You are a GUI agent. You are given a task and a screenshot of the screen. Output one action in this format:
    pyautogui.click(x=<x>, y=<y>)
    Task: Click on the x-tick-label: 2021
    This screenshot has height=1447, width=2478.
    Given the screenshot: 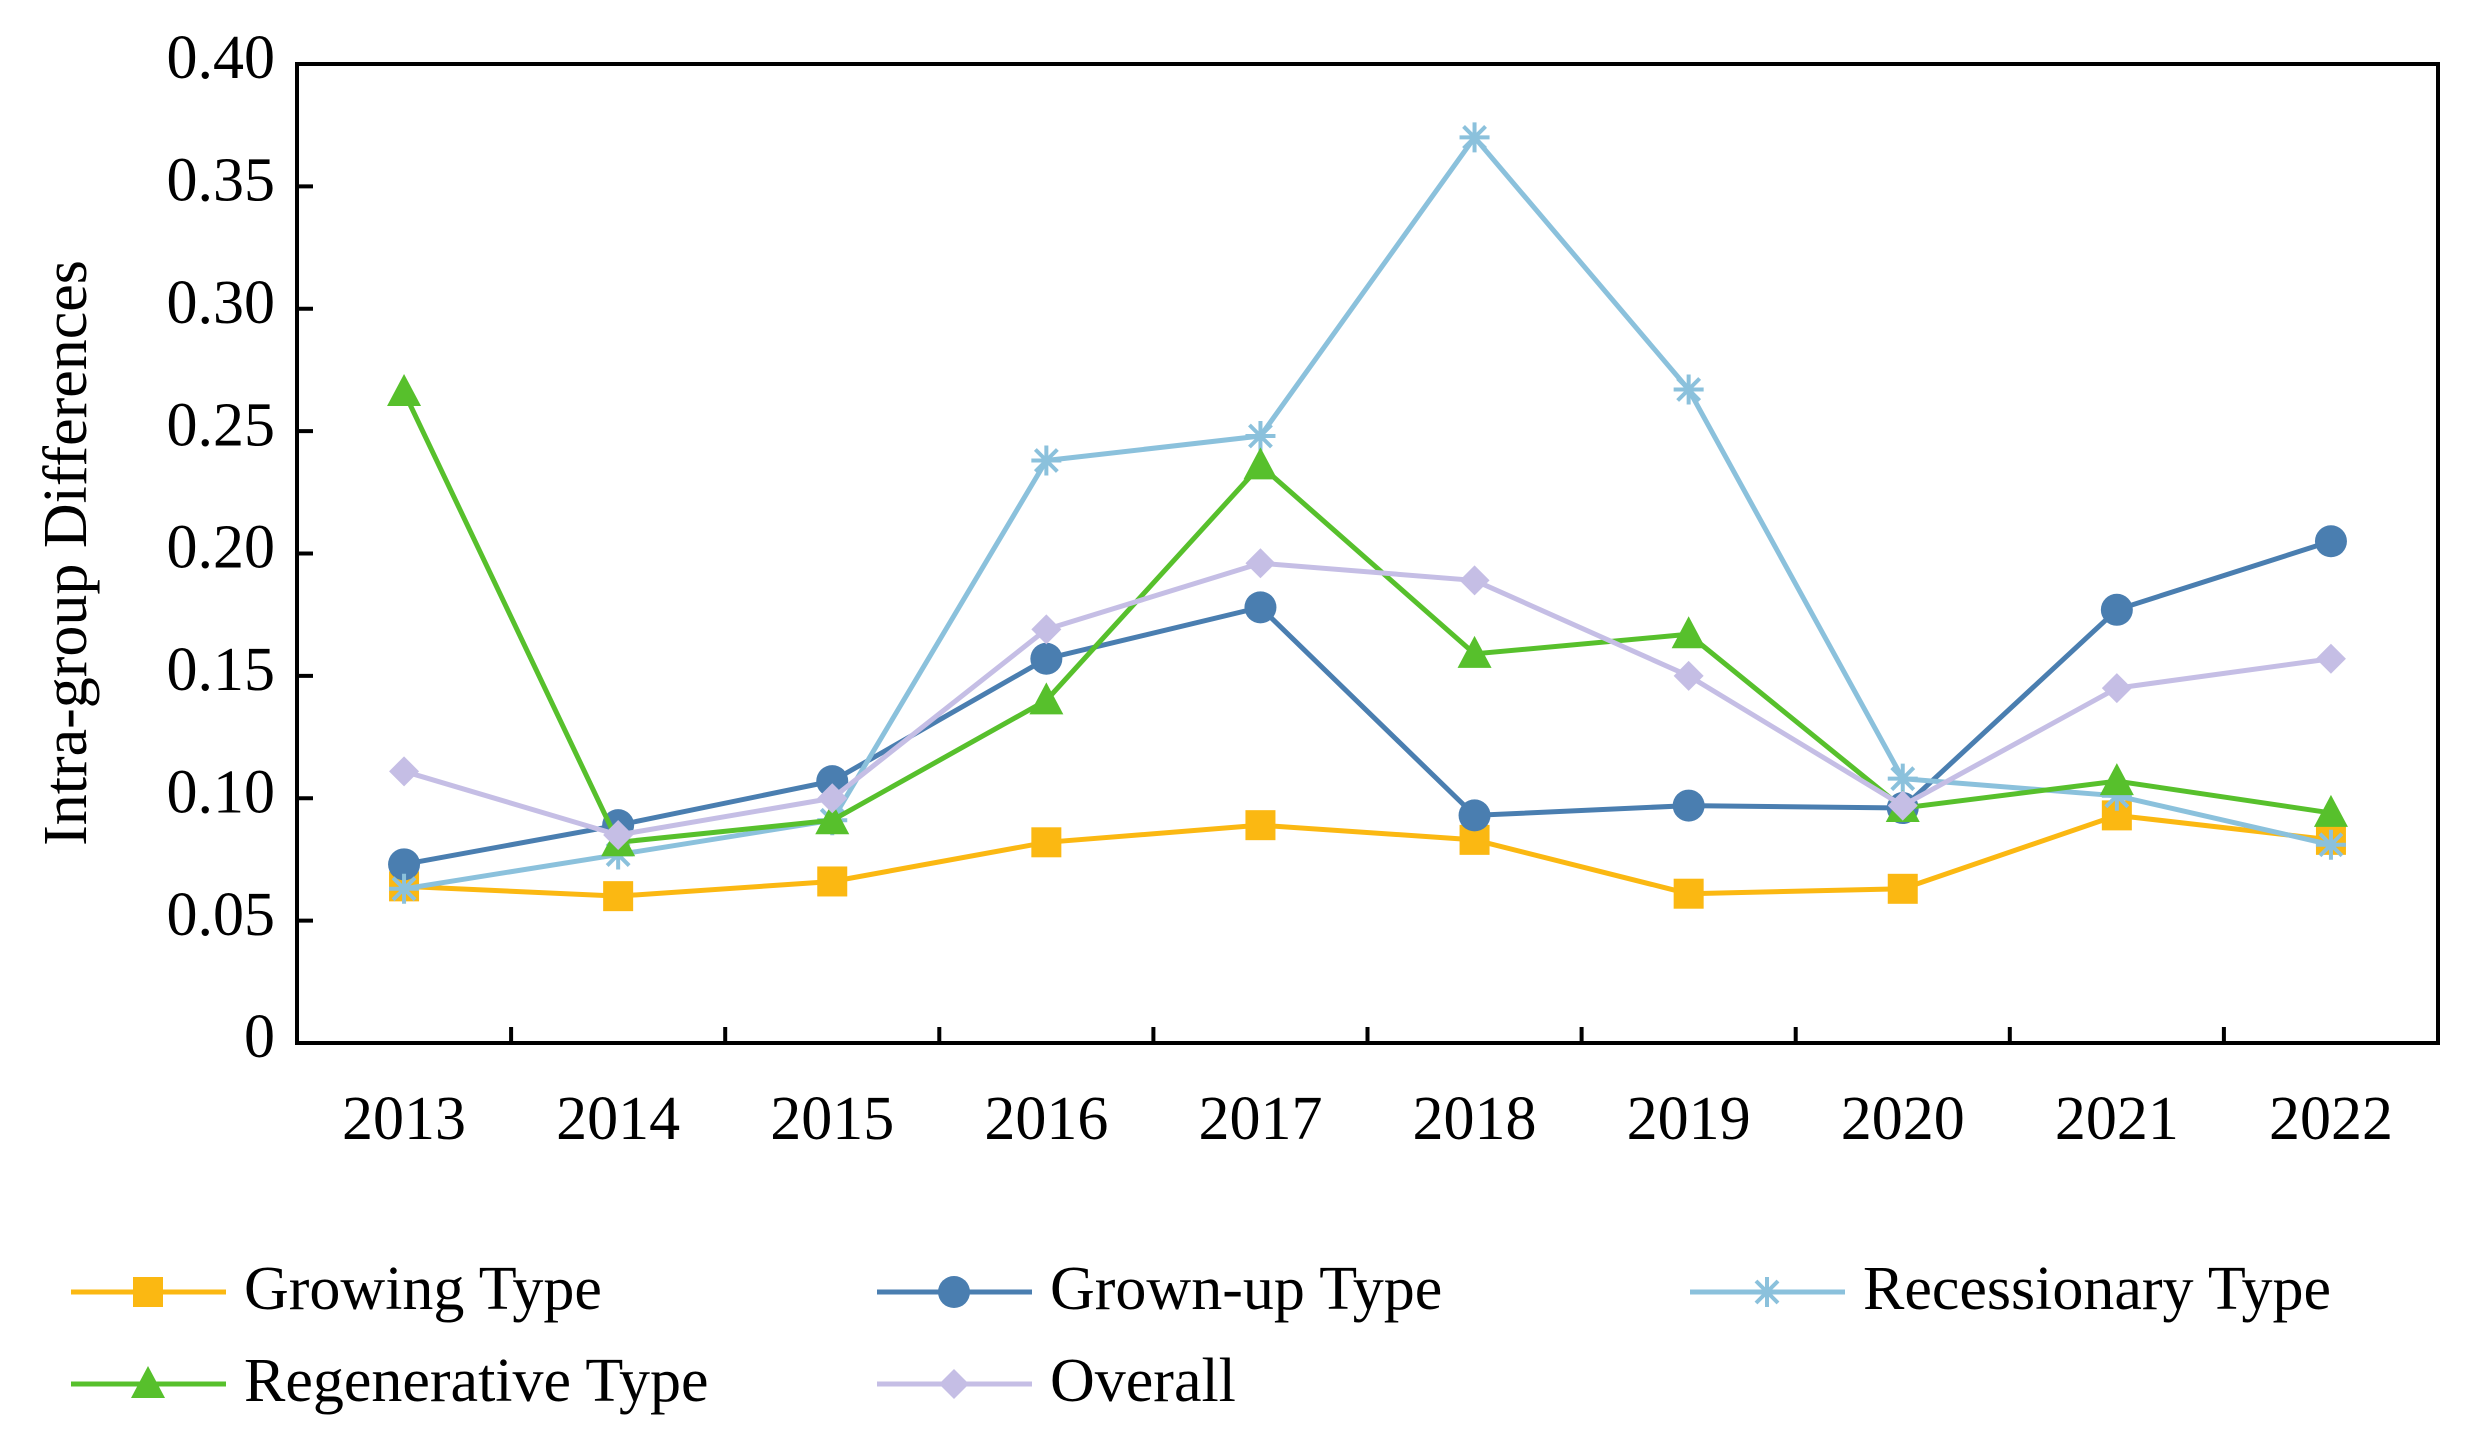 What is the action you would take?
    pyautogui.click(x=2117, y=1119)
    